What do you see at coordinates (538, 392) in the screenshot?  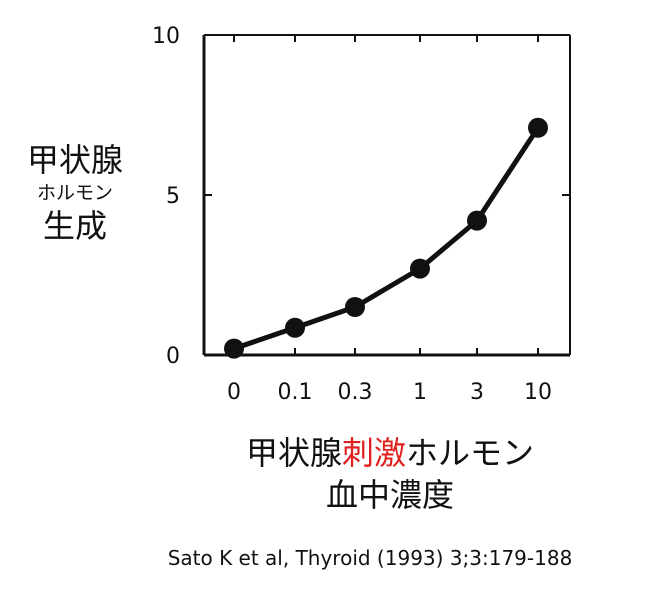 I see `x-tick-label: 10` at bounding box center [538, 392].